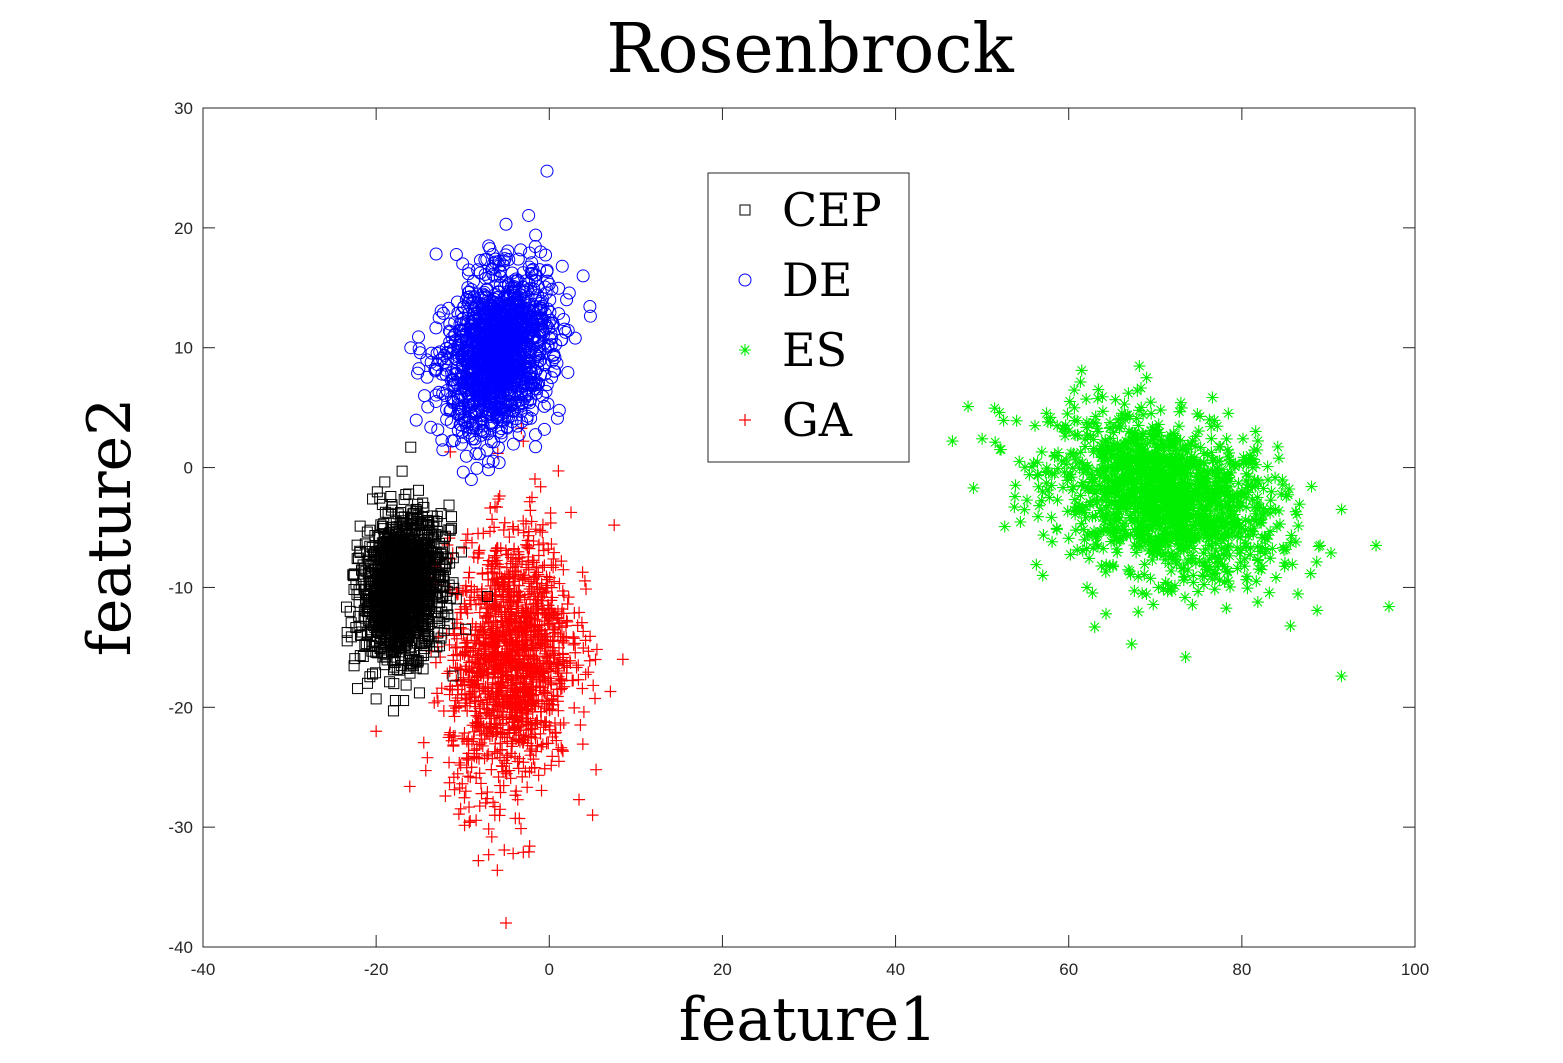 The height and width of the screenshot is (1063, 1563). What do you see at coordinates (722, 969) in the screenshot?
I see `x-tick-label: 20` at bounding box center [722, 969].